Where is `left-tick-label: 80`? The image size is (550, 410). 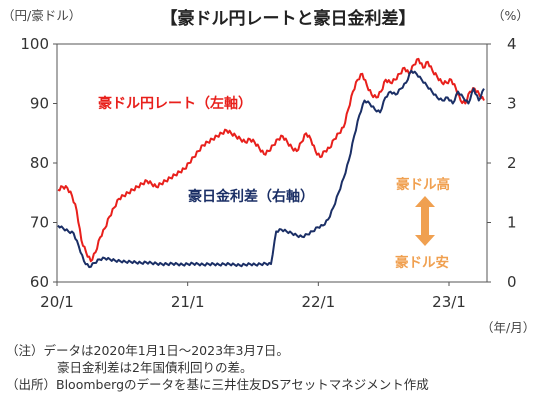
left-tick-label: 80 is located at coordinates (39, 163).